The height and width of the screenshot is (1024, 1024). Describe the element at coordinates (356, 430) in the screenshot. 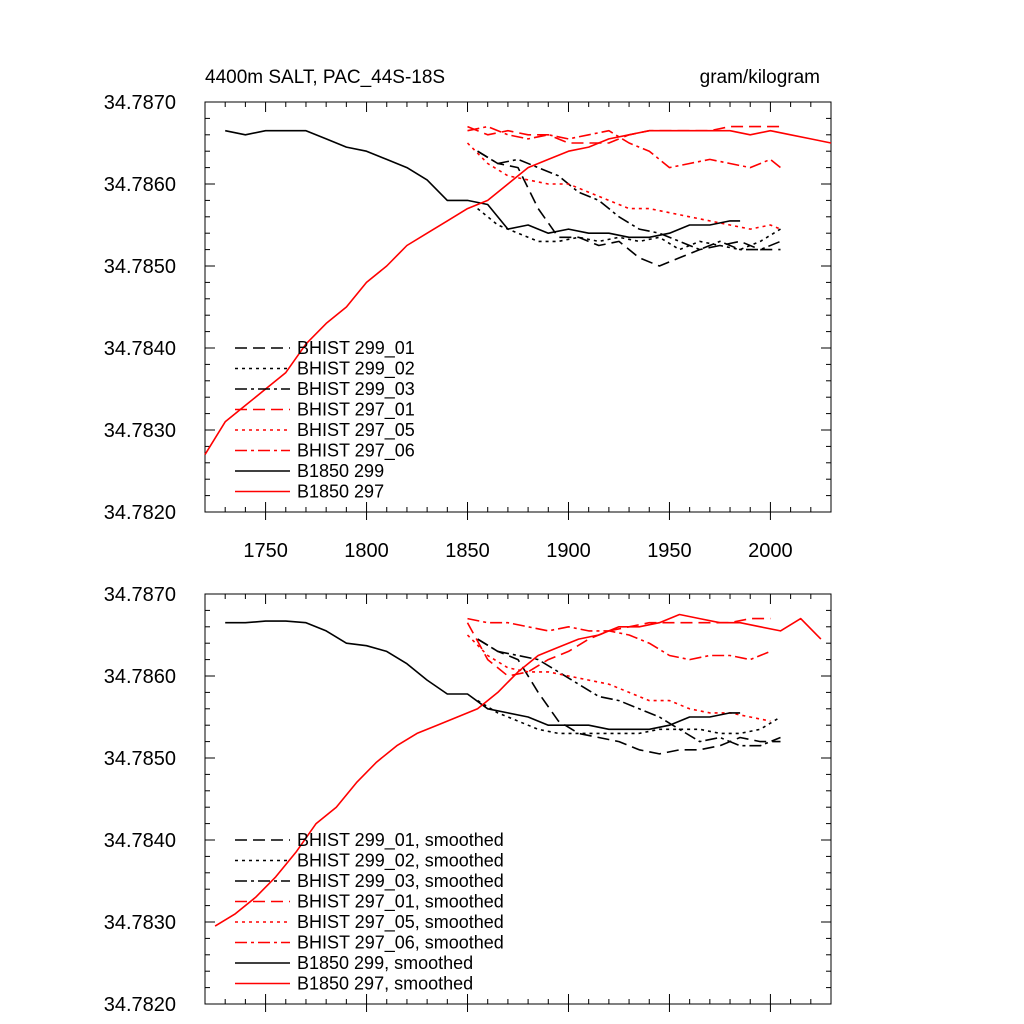

I see `legend-label: BHIST 297_05` at that location.